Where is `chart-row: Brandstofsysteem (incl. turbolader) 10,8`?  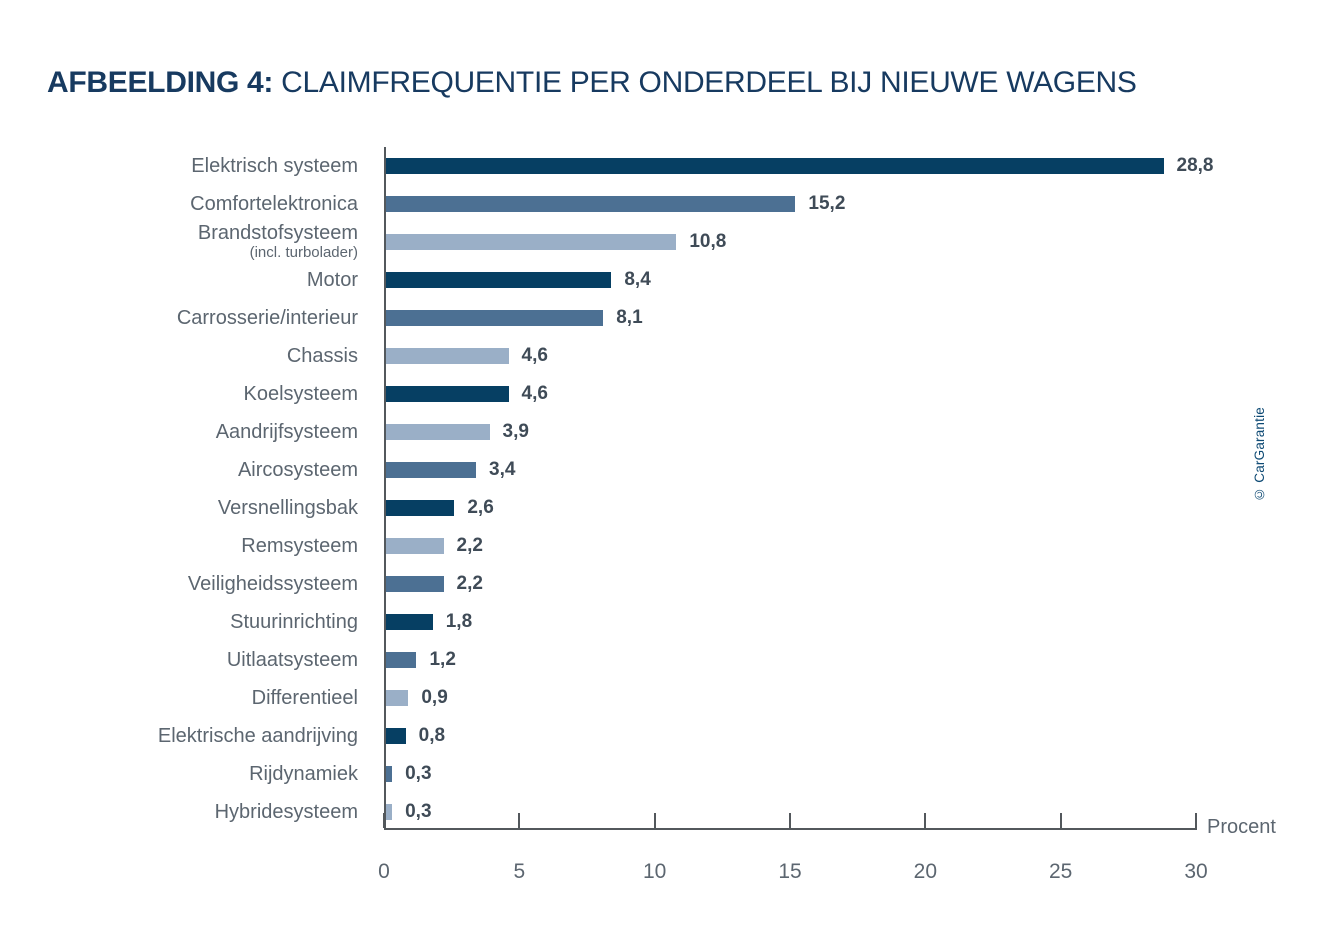
chart-row: Brandstofsysteem (incl. turbolader) 10,8 is located at coordinates (670, 242).